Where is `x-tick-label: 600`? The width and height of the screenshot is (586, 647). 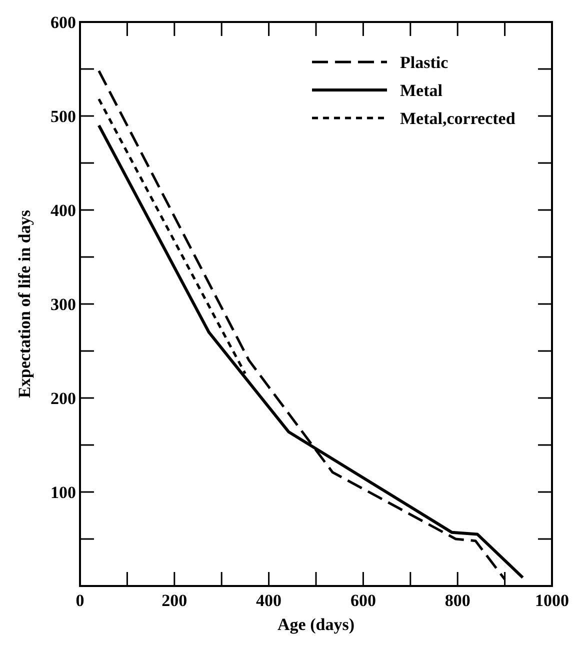 x-tick-label: 600 is located at coordinates (363, 600).